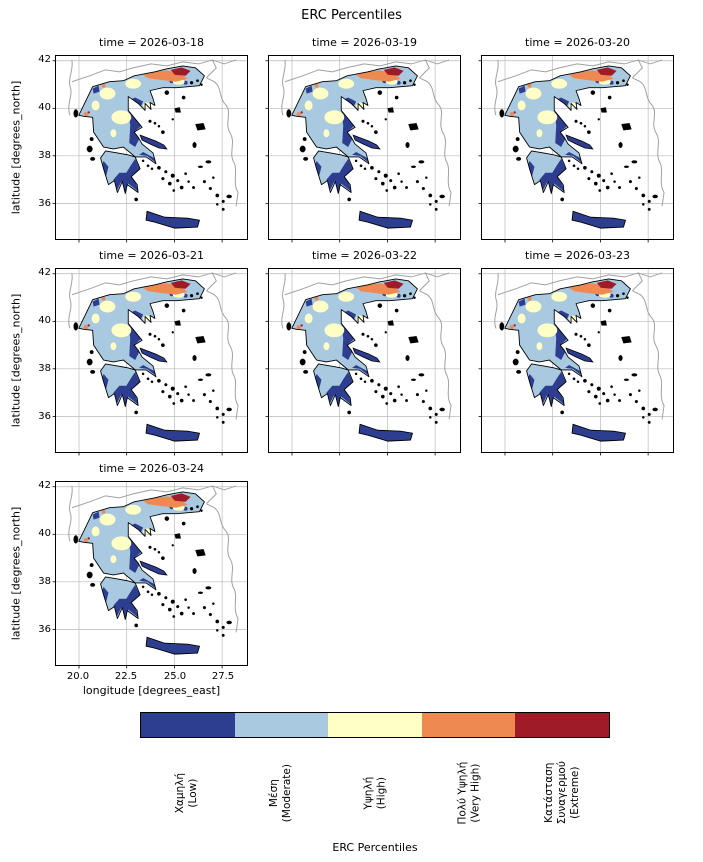  I want to click on subplot-title: time = 2026-03-19, so click(364, 42).